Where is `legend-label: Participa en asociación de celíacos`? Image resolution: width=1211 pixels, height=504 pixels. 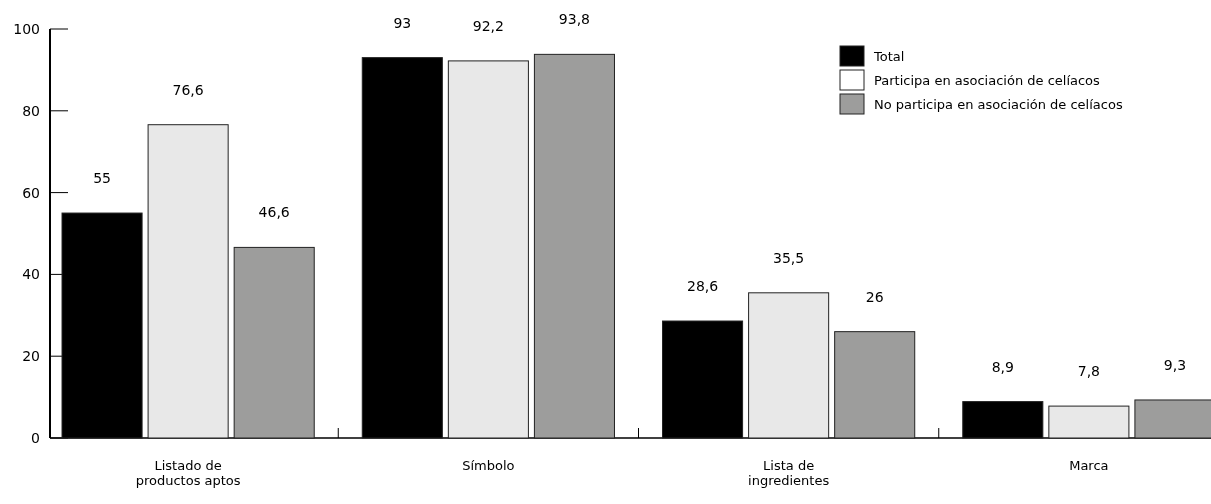 legend-label: Participa en asociación de celíacos is located at coordinates (987, 80).